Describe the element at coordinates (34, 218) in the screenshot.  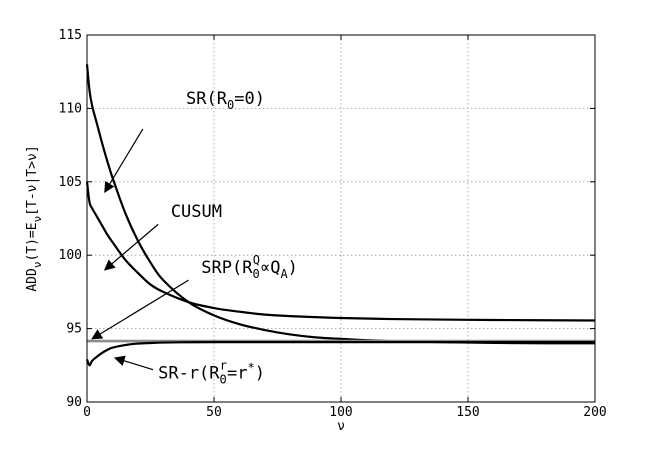
I see `y-axis-label: ADDν(T)=Eν[T-ν|T>ν]` at that location.